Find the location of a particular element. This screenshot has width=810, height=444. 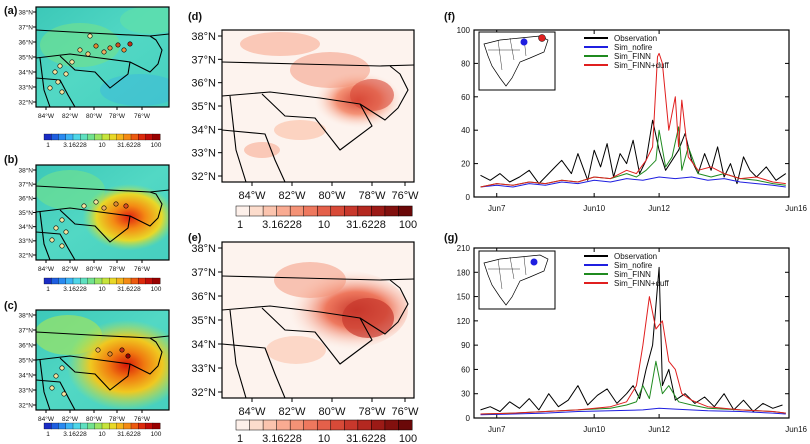

y-tick-label: 100 is located at coordinates (464, 30).